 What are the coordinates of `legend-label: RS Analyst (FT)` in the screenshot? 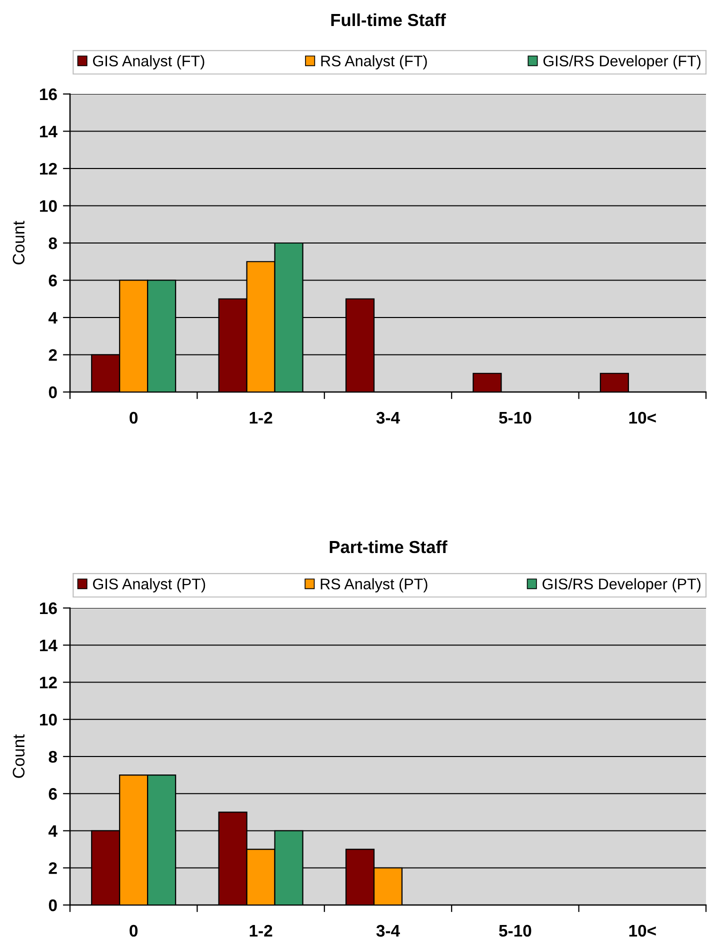 It's located at (374, 62).